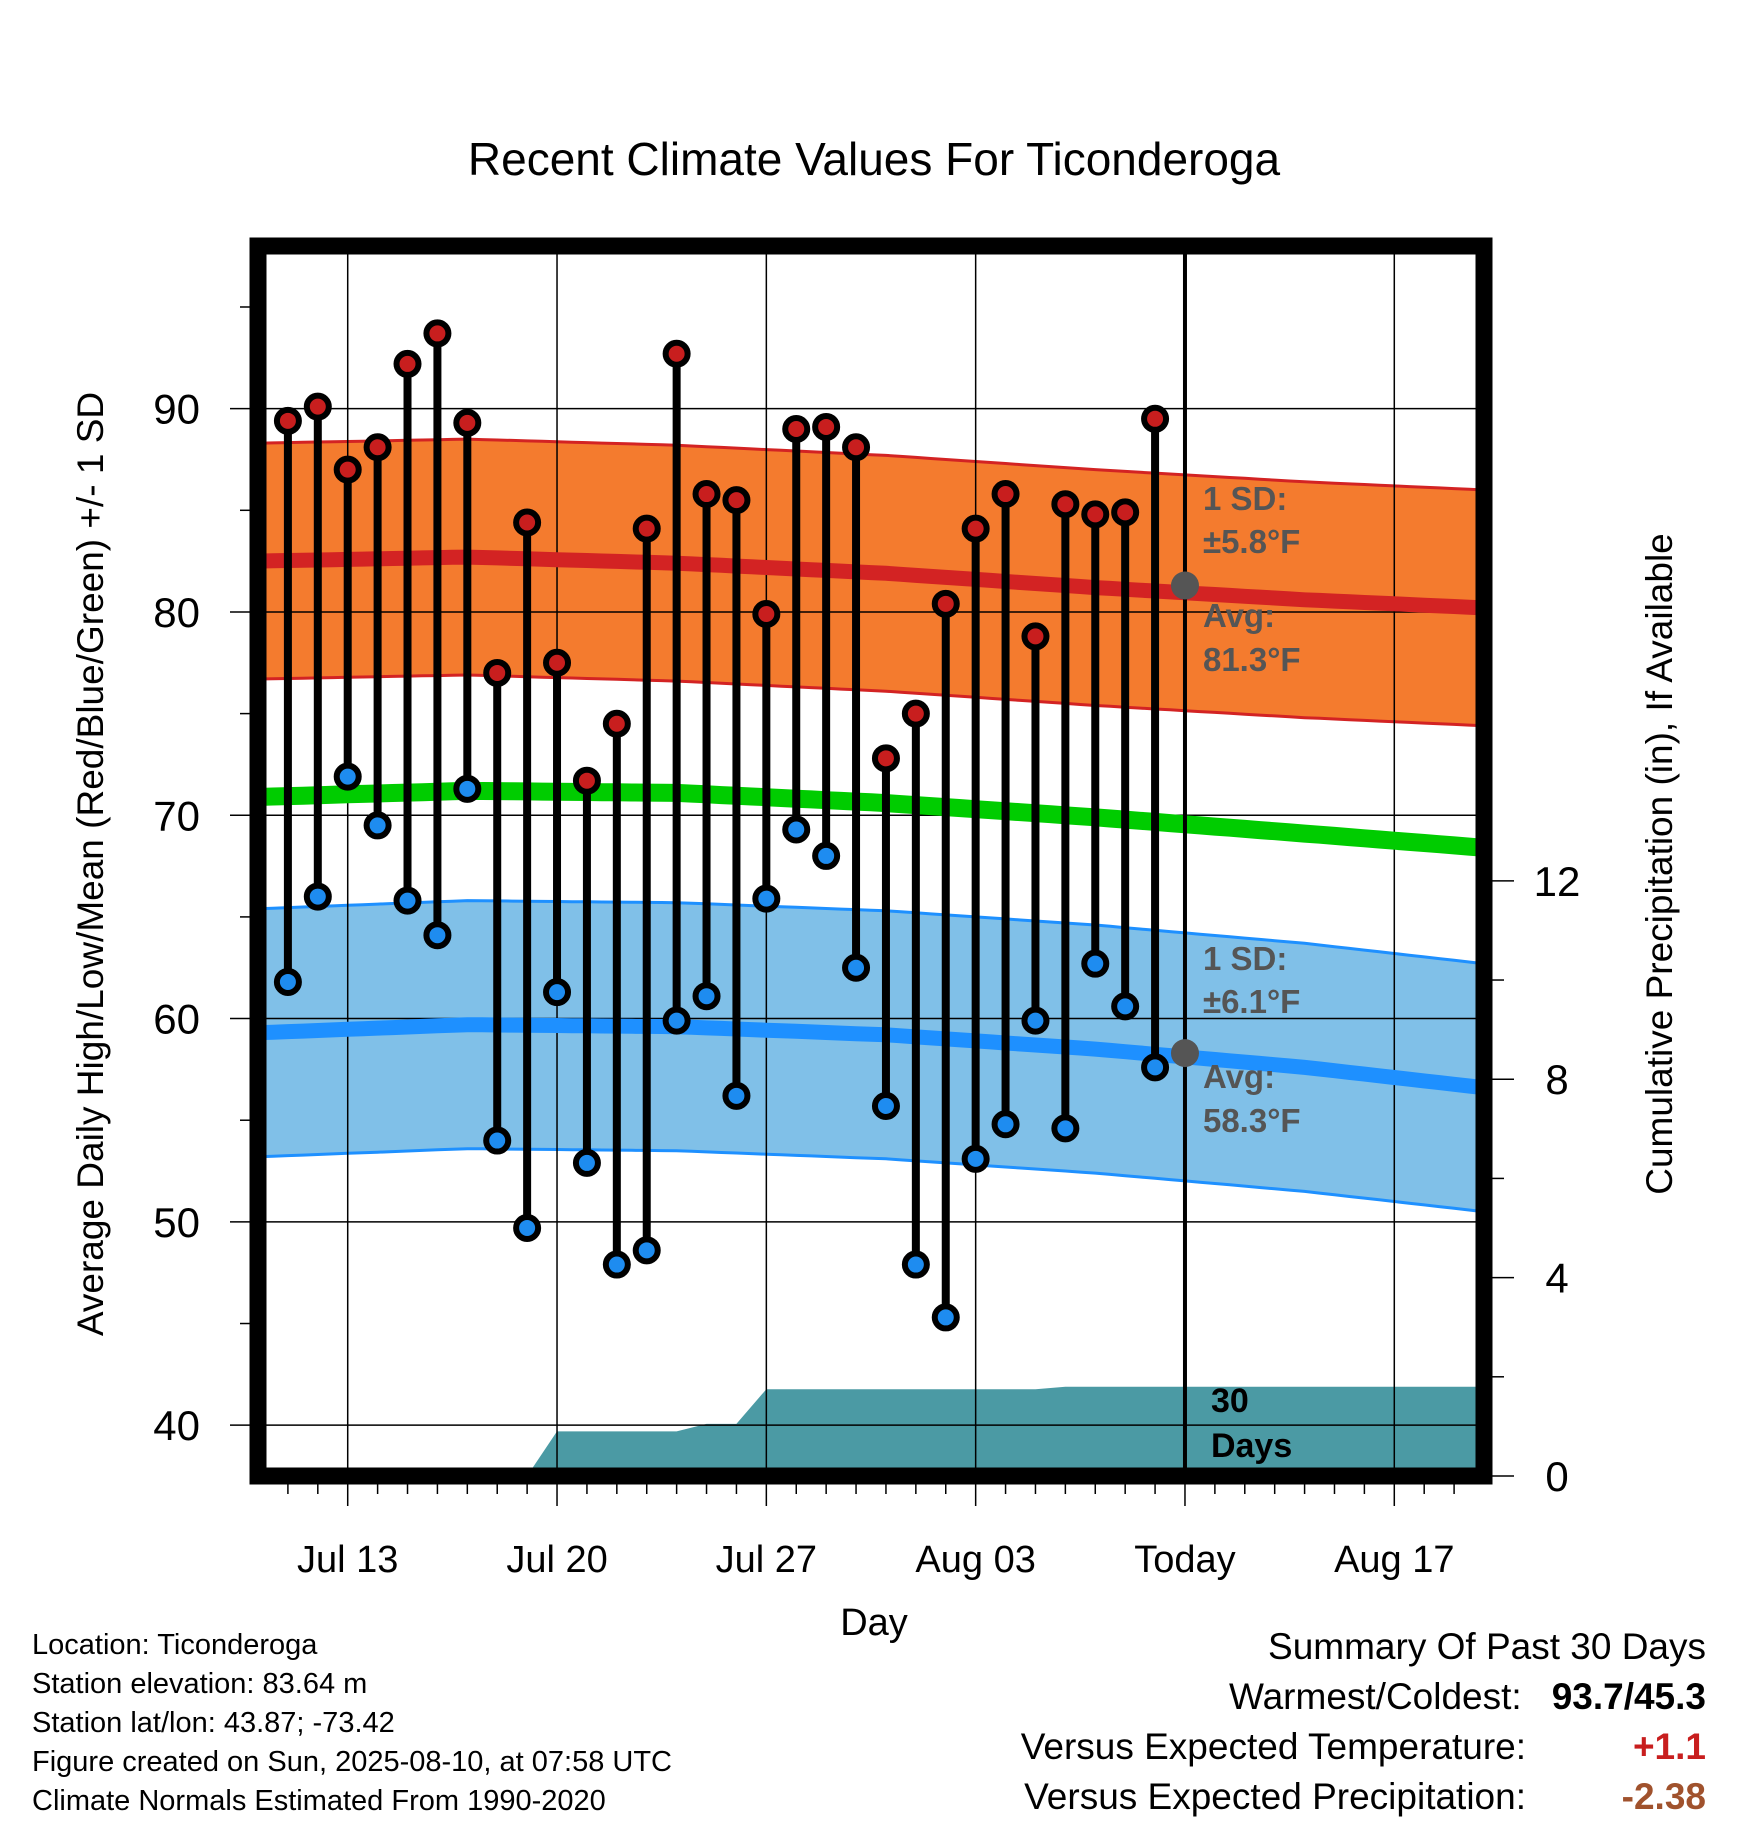 The height and width of the screenshot is (1828, 1748). What do you see at coordinates (874, 159) in the screenshot?
I see `chart-title: Recent Climate Values For Ticonderoga` at bounding box center [874, 159].